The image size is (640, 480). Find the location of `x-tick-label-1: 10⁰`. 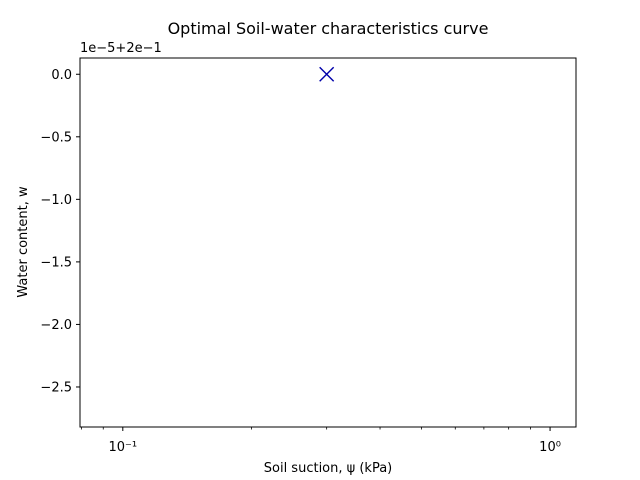

x-tick-label-1: 10⁰ is located at coordinates (550, 447).